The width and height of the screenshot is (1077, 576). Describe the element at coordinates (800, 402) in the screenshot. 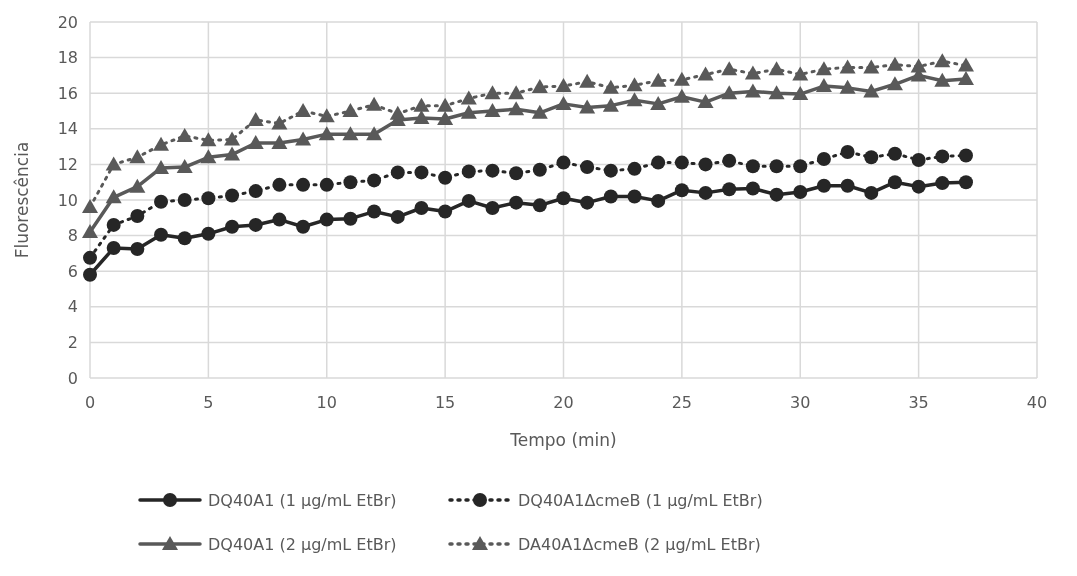

I see `x-tick-label: 30` at that location.